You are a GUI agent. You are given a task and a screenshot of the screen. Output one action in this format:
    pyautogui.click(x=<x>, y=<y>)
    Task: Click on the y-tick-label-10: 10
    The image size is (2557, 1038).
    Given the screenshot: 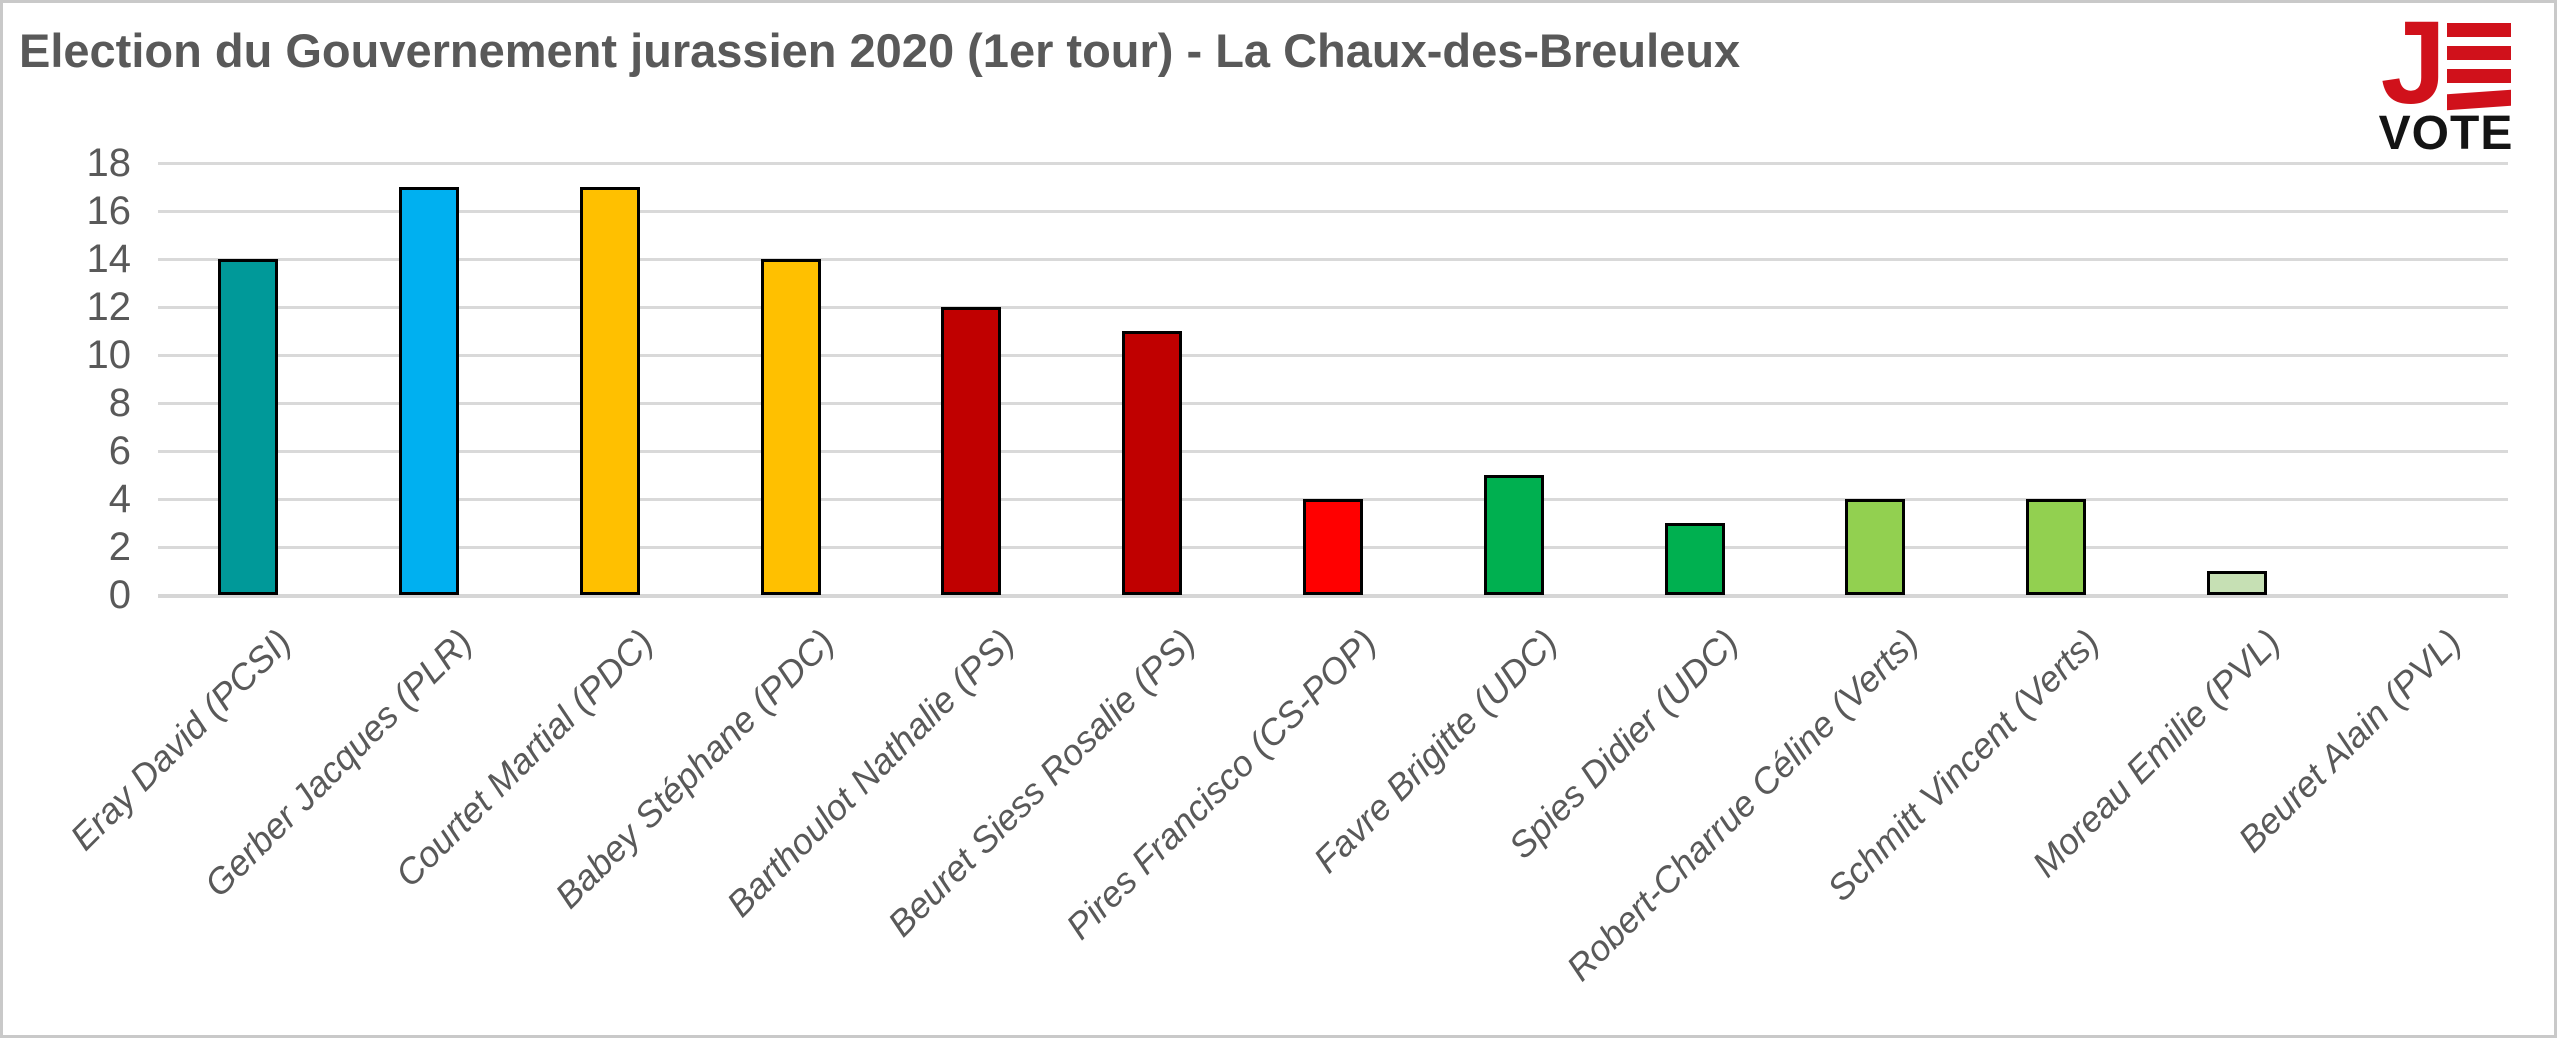 What is the action you would take?
    pyautogui.click(x=109, y=355)
    